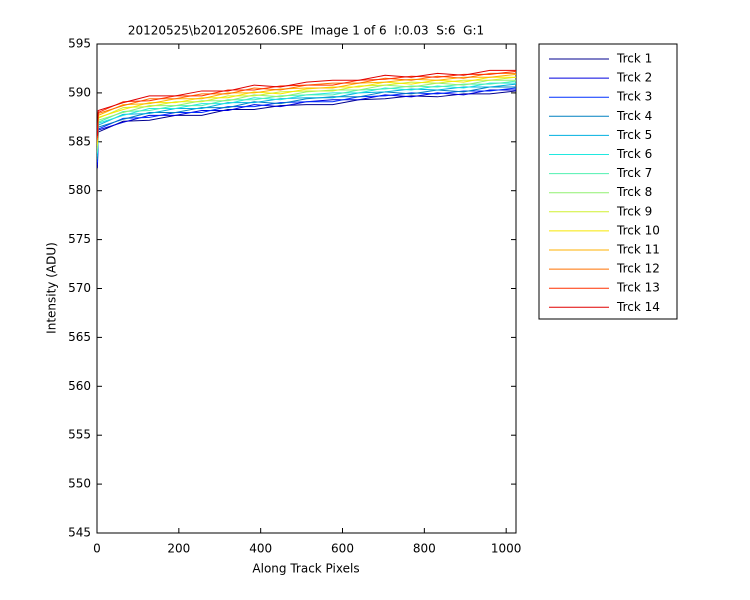 The image size is (750, 600). Describe the element at coordinates (634, 59) in the screenshot. I see `legend-label: Trck 1` at that location.